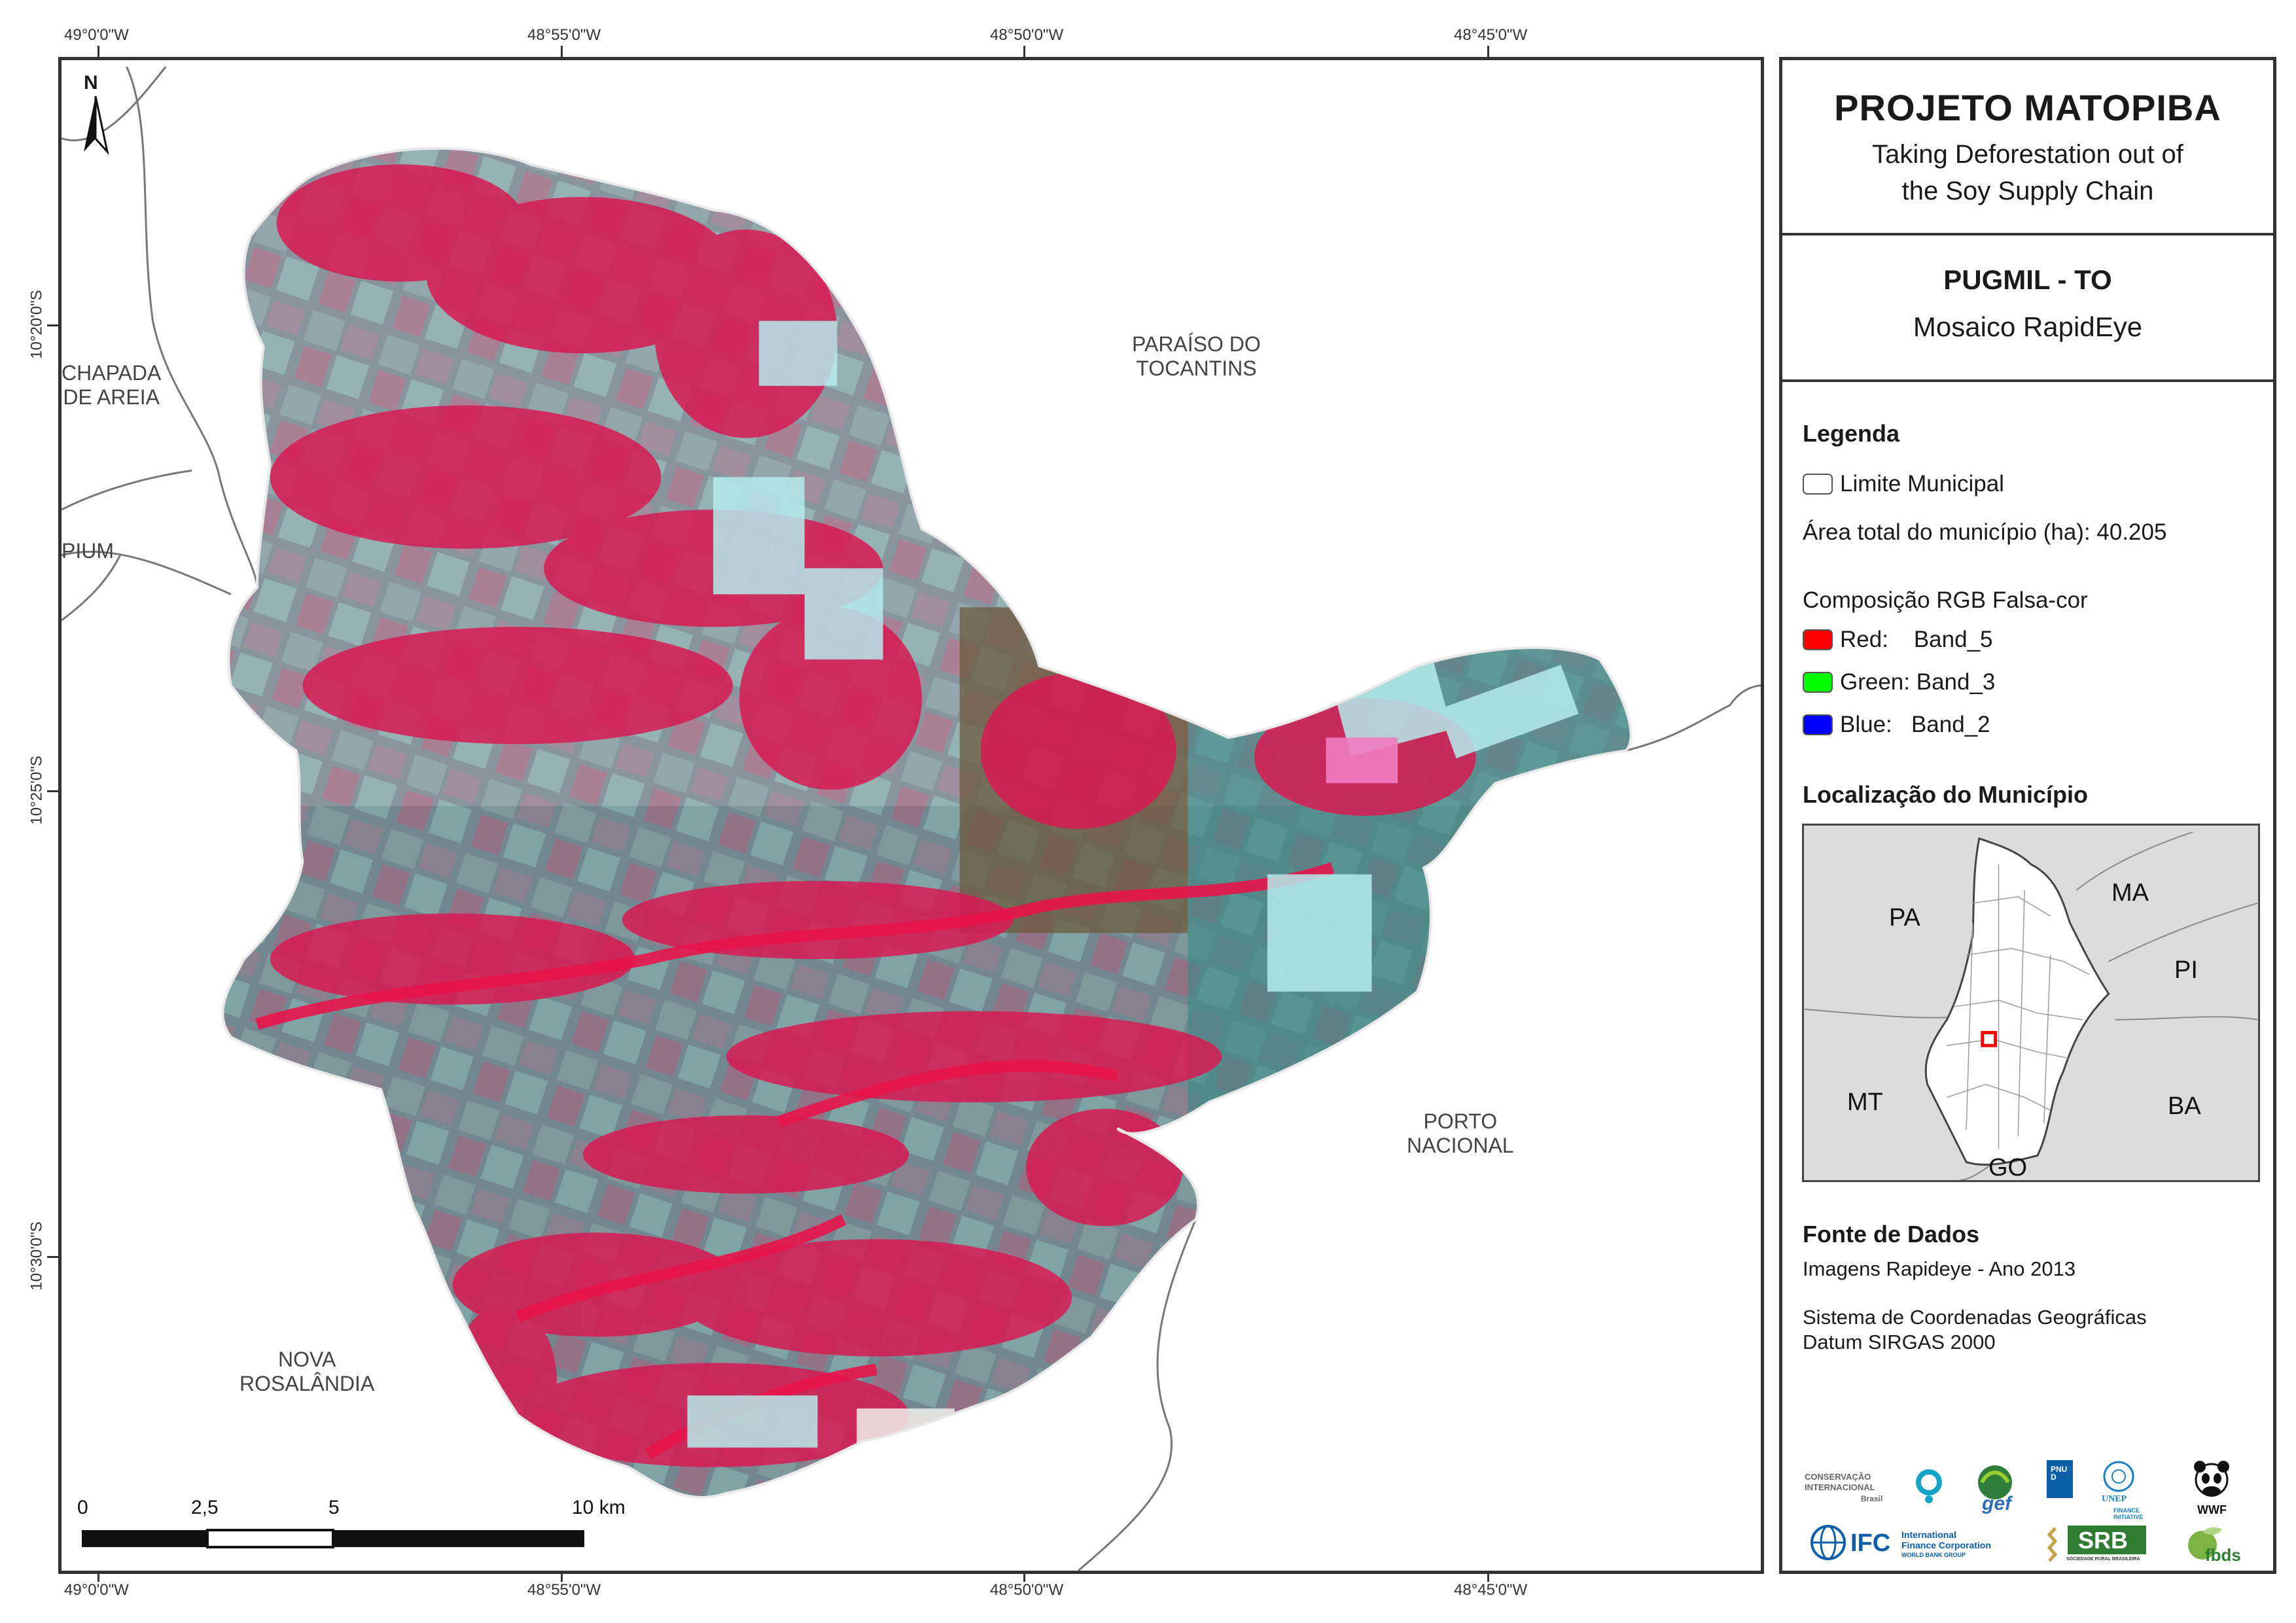 The width and height of the screenshot is (2296, 1623). Describe the element at coordinates (1027, 1590) in the screenshot. I see `coord-bottom-3: 48°50'0"W` at that location.